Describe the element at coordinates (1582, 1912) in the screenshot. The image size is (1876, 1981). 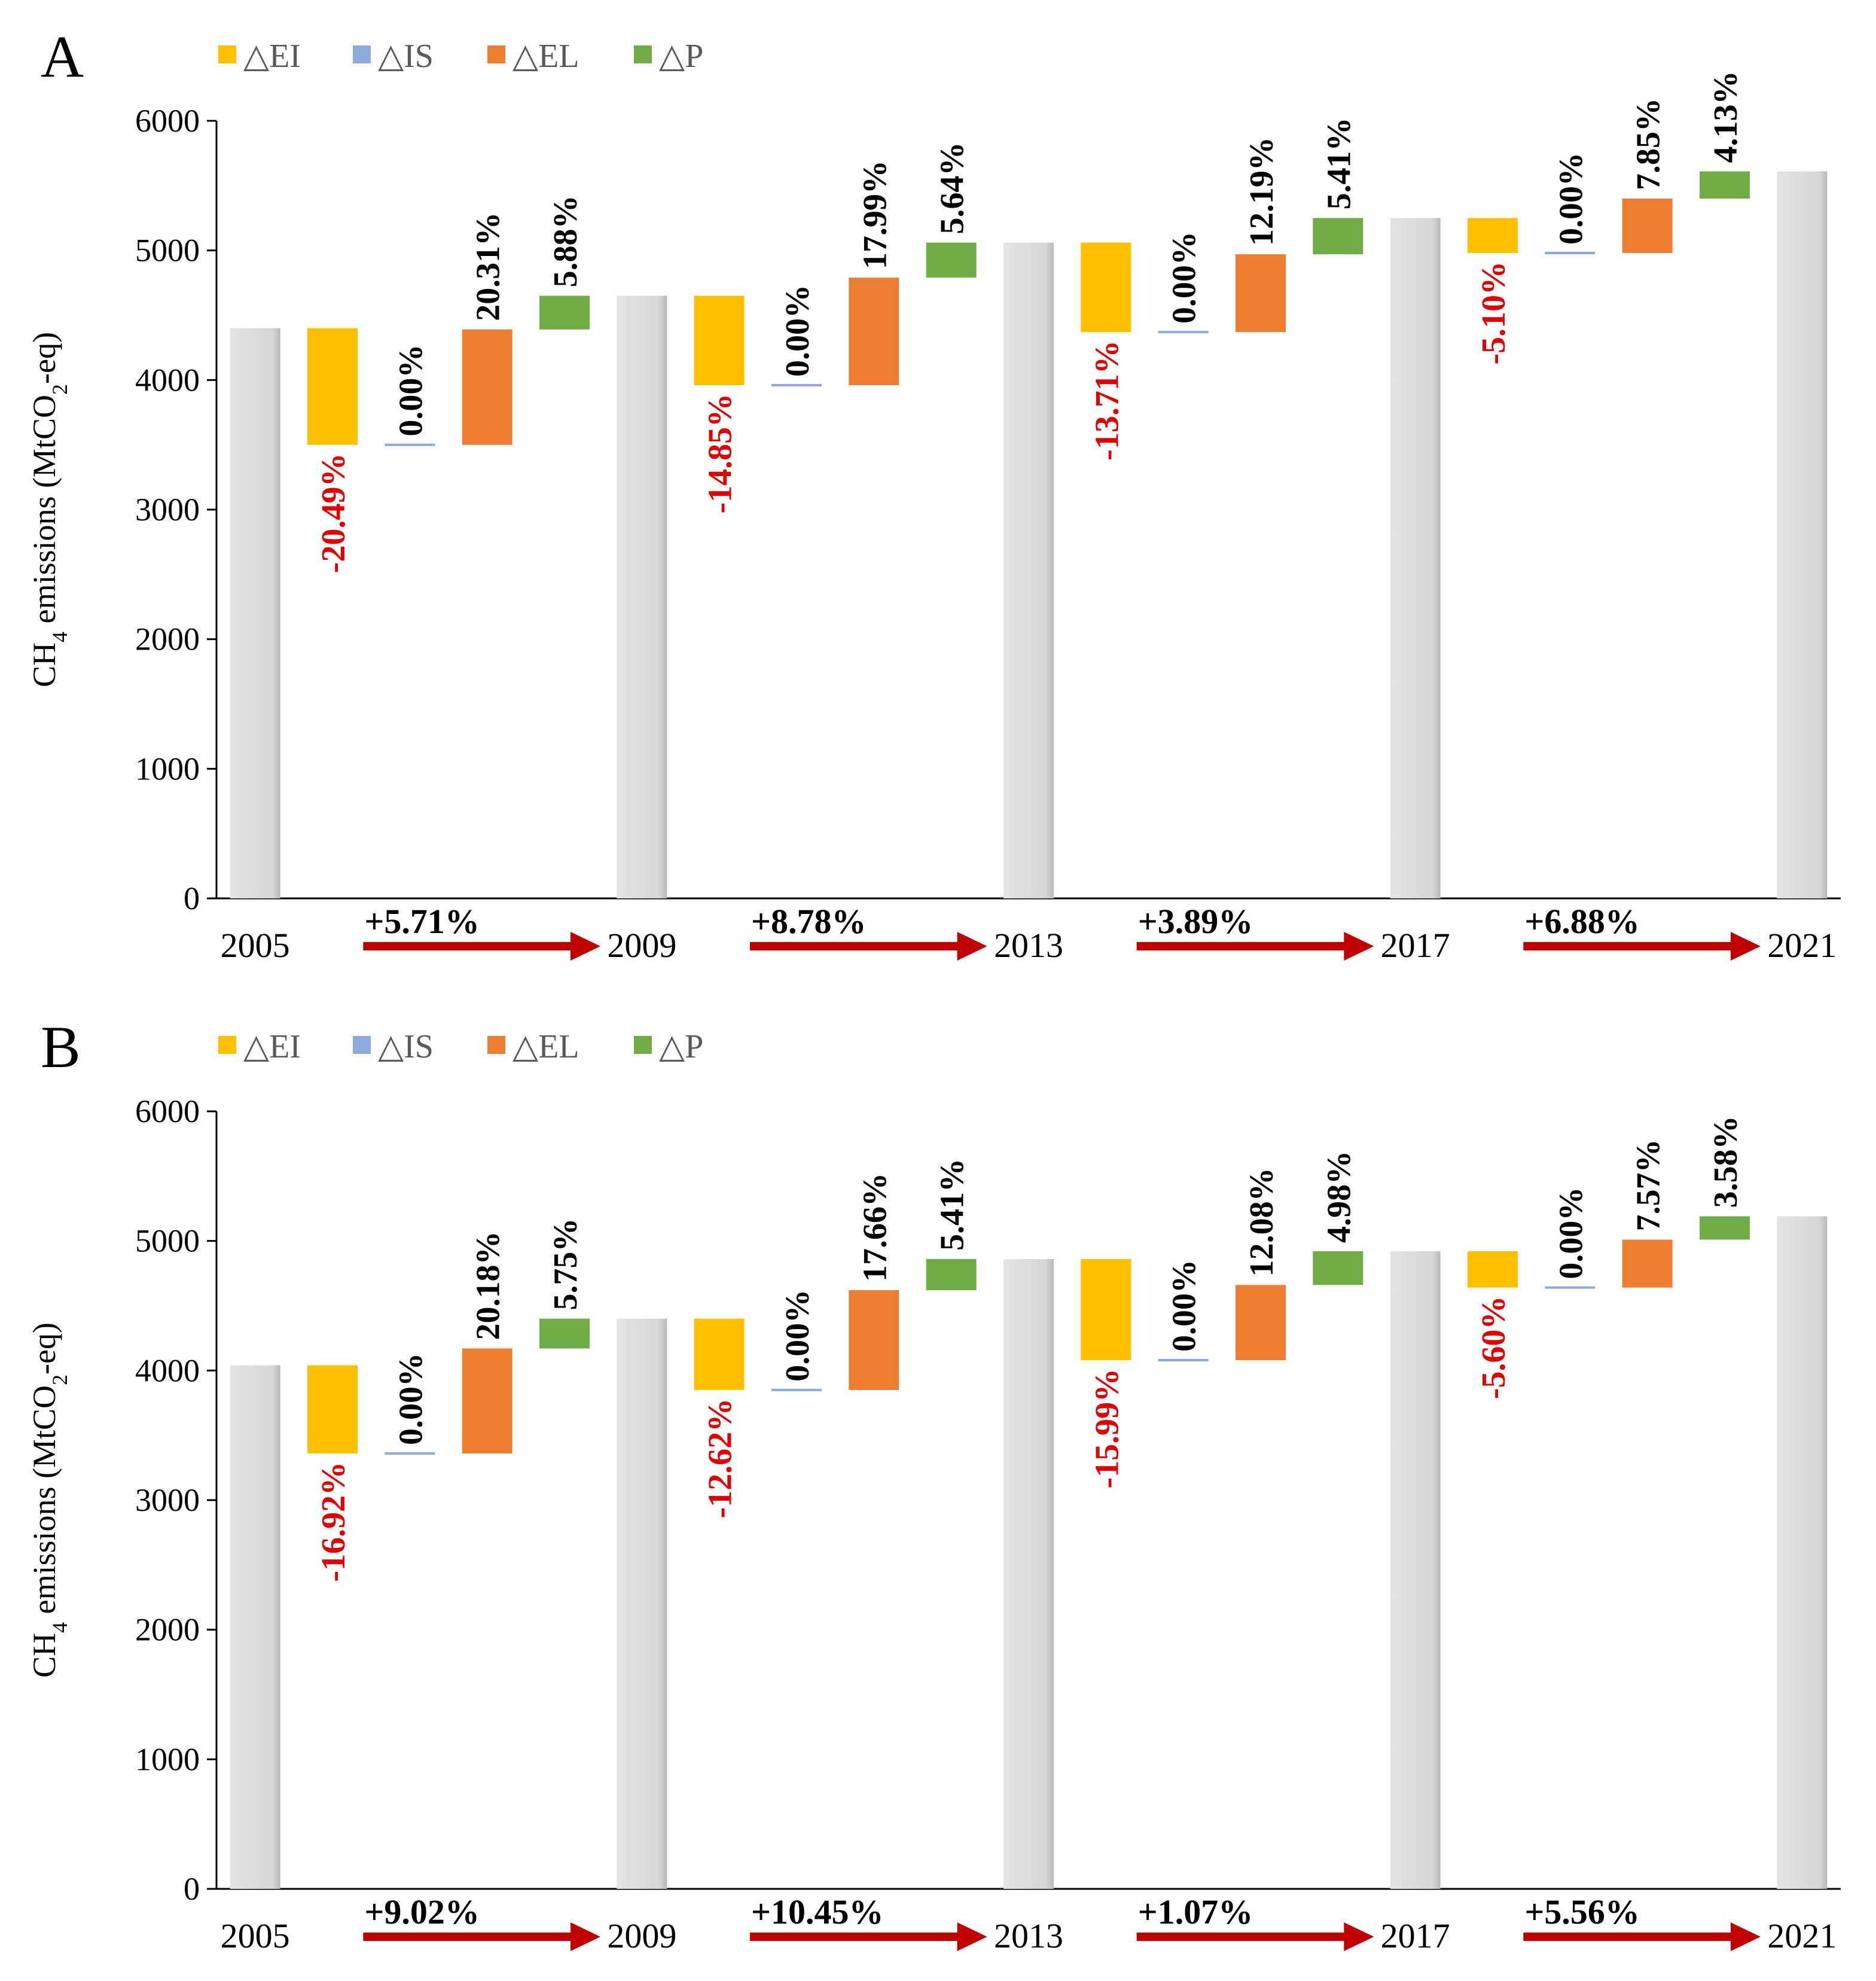
I see `growth-label: +5.56%` at that location.